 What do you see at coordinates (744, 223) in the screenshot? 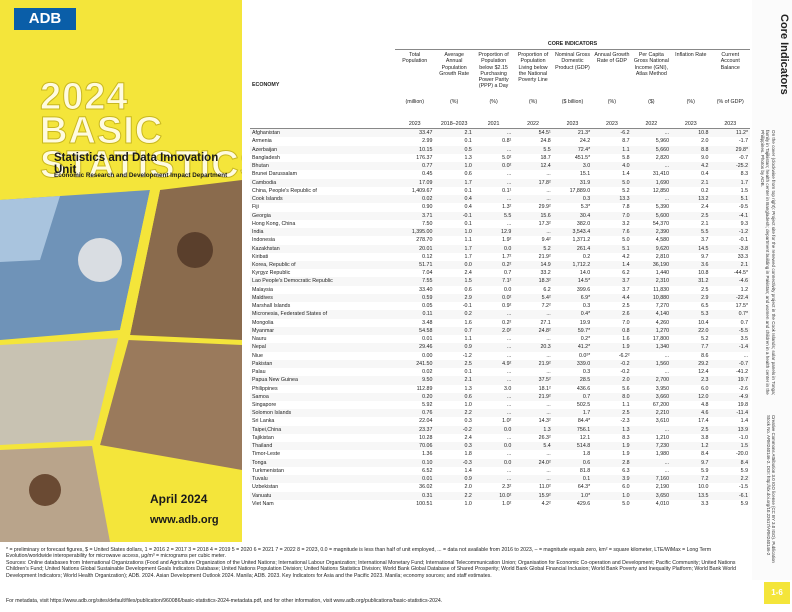
I see `cell: 9.3` at bounding box center [744, 223].